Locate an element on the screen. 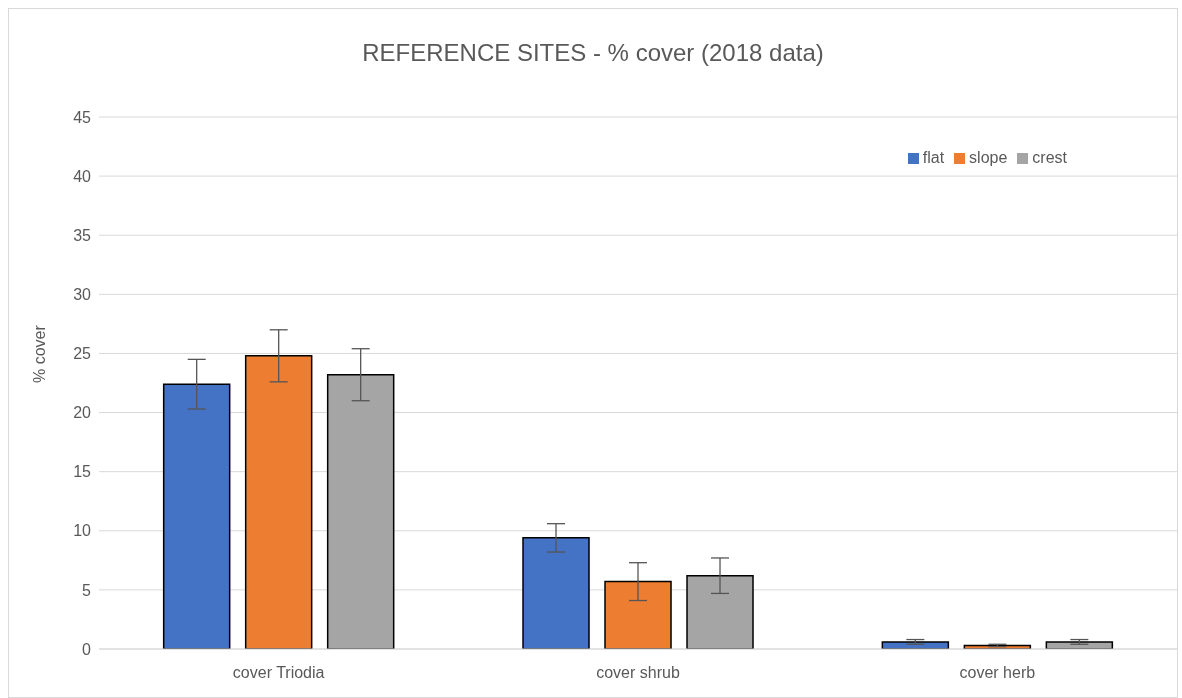 This screenshot has height=698, width=1182. y-tick-label: 10 is located at coordinates (82, 531).